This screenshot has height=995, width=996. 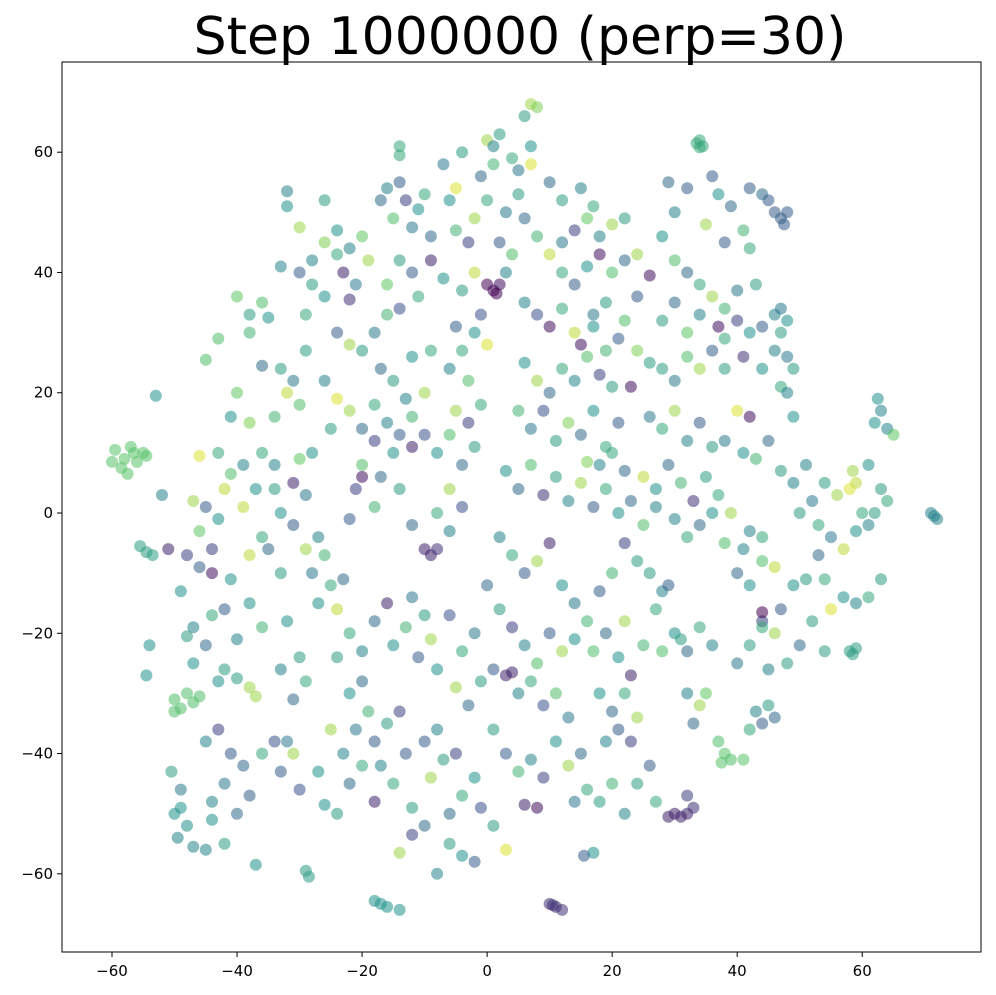 I want to click on x-tick-label: 60, so click(x=862, y=971).